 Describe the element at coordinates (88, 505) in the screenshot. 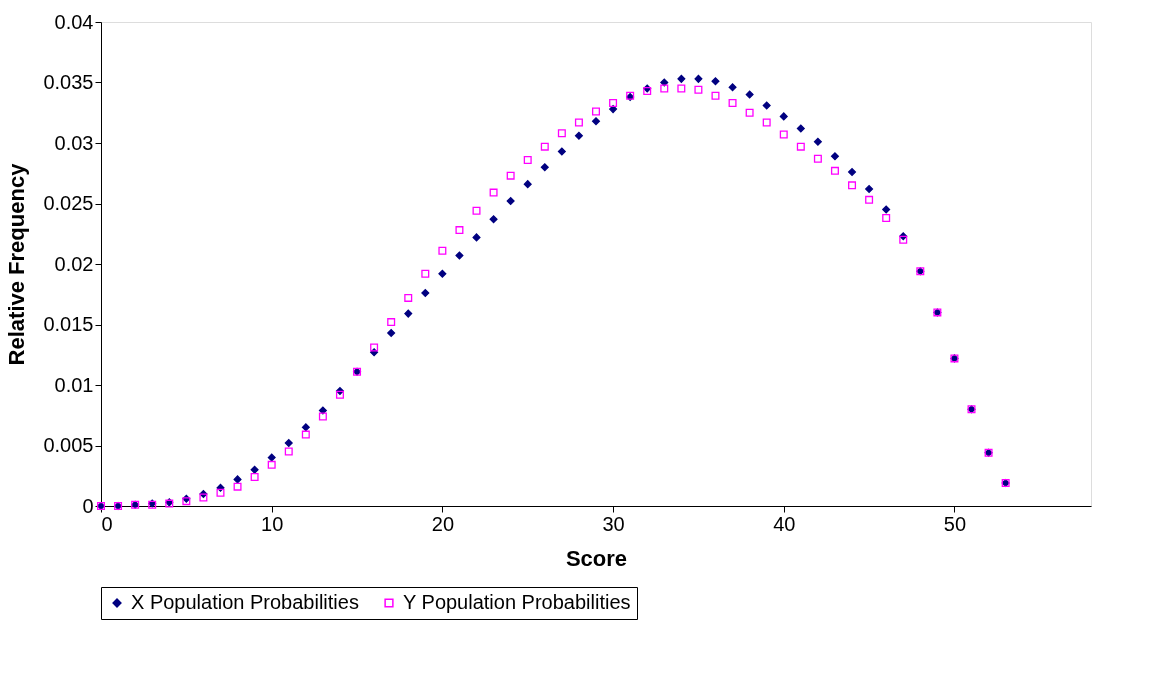

I see `y-tick-label: 0` at that location.